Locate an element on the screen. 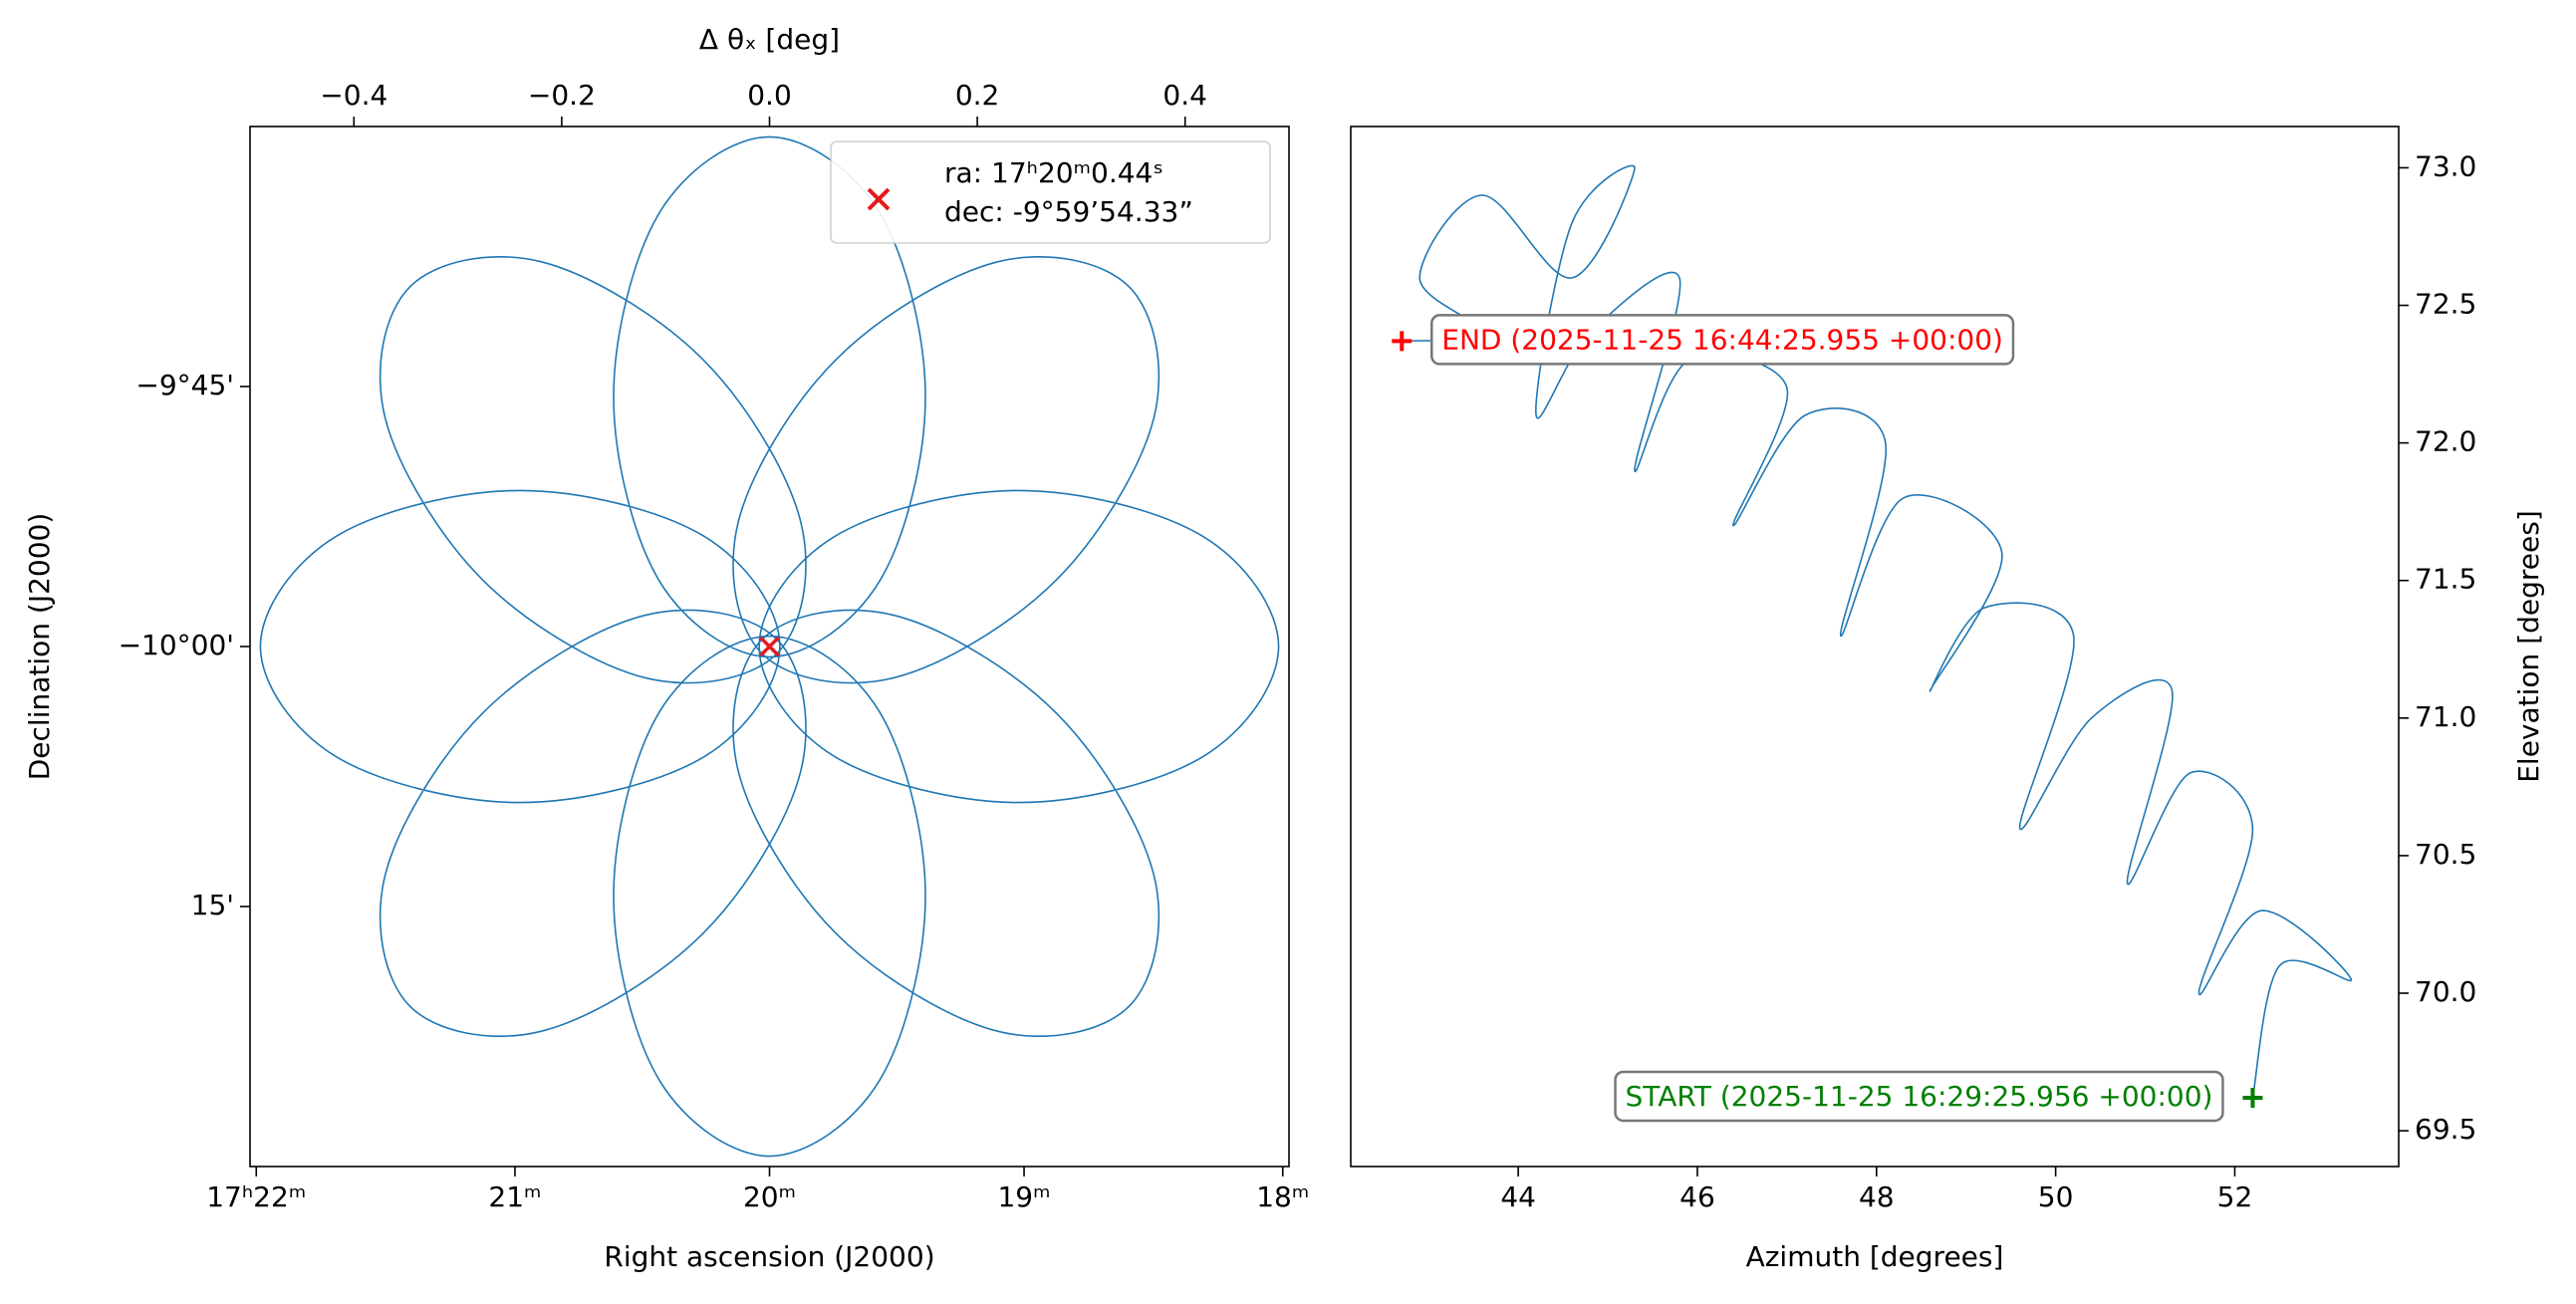 This screenshot has height=1304, width=2576. y-tick-label: 72.5 is located at coordinates (2445, 304).